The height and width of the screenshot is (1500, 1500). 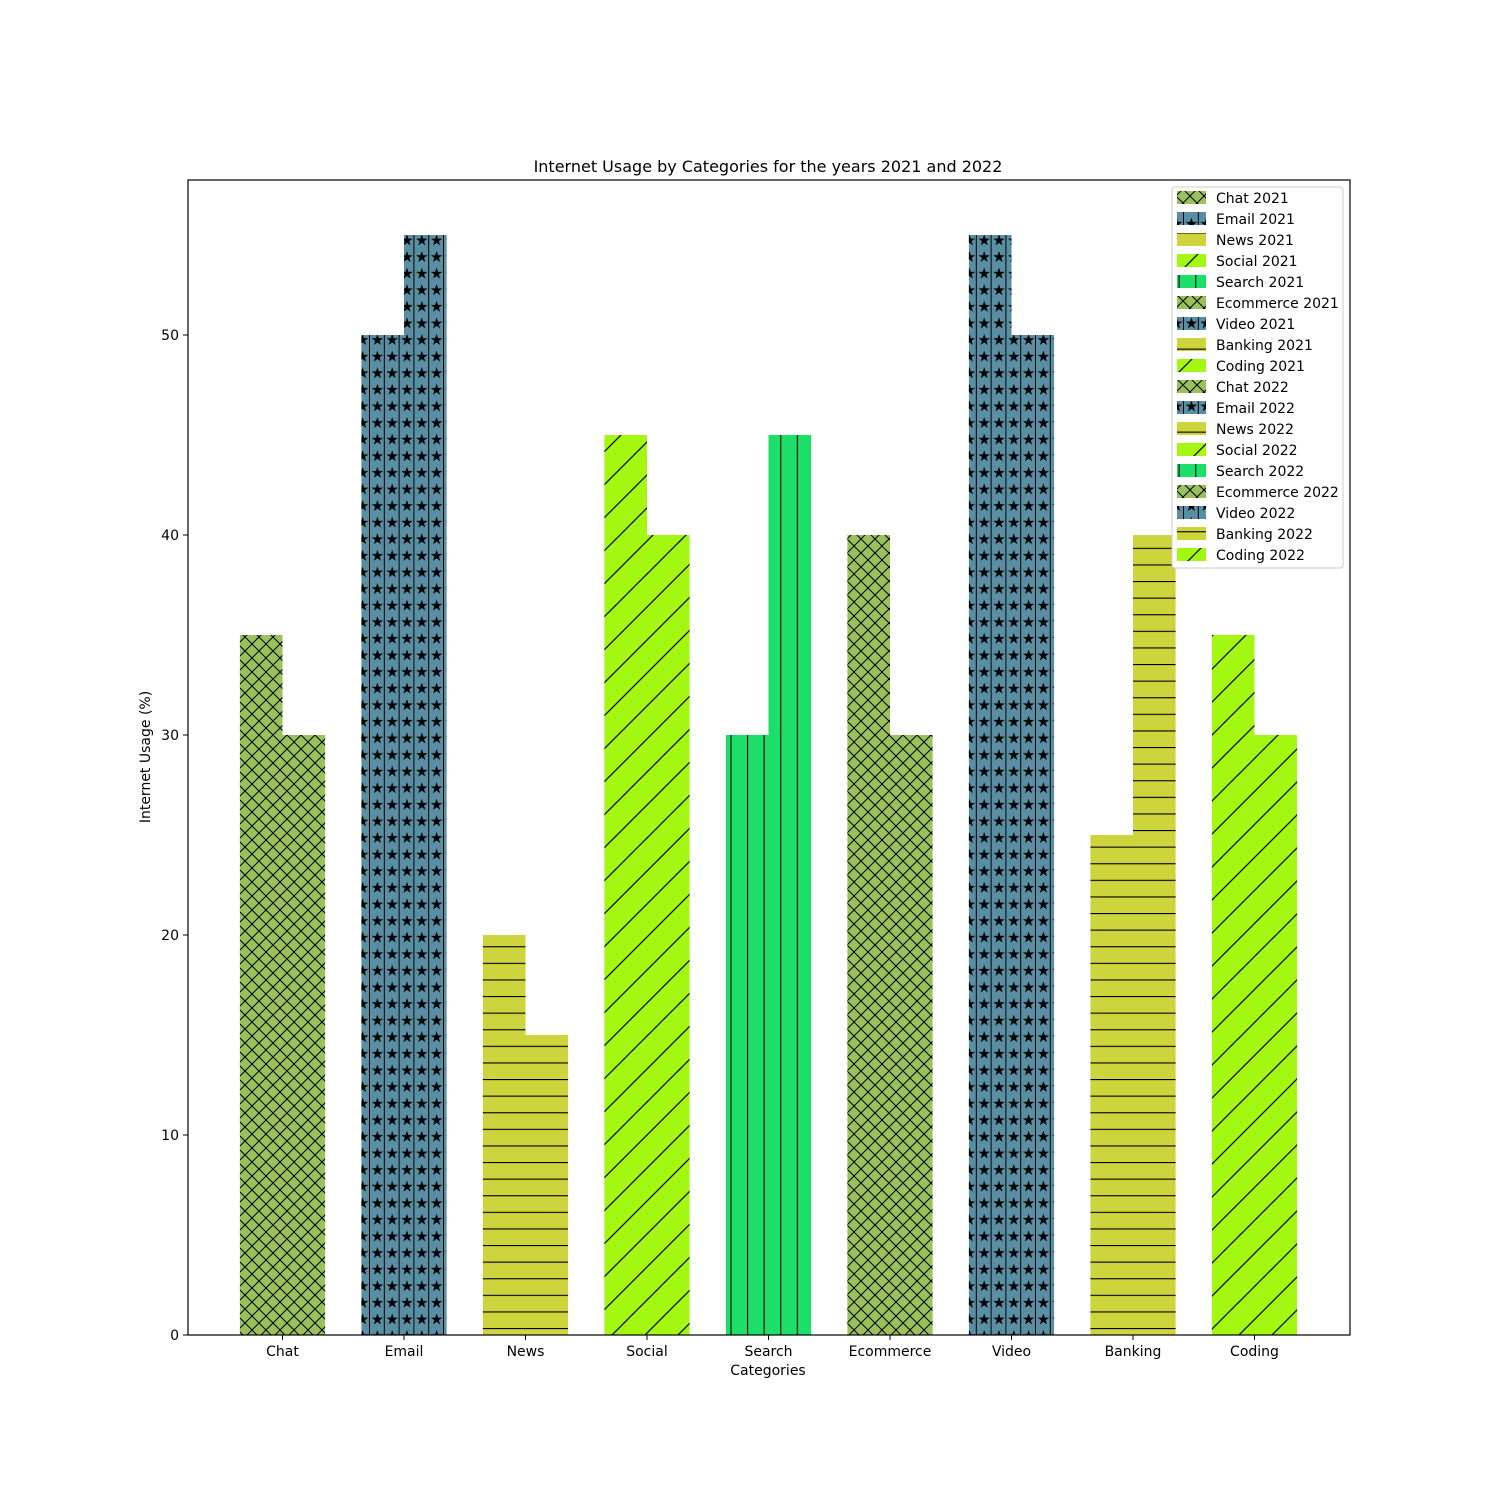 I want to click on legend-frame, so click(x=1257, y=377).